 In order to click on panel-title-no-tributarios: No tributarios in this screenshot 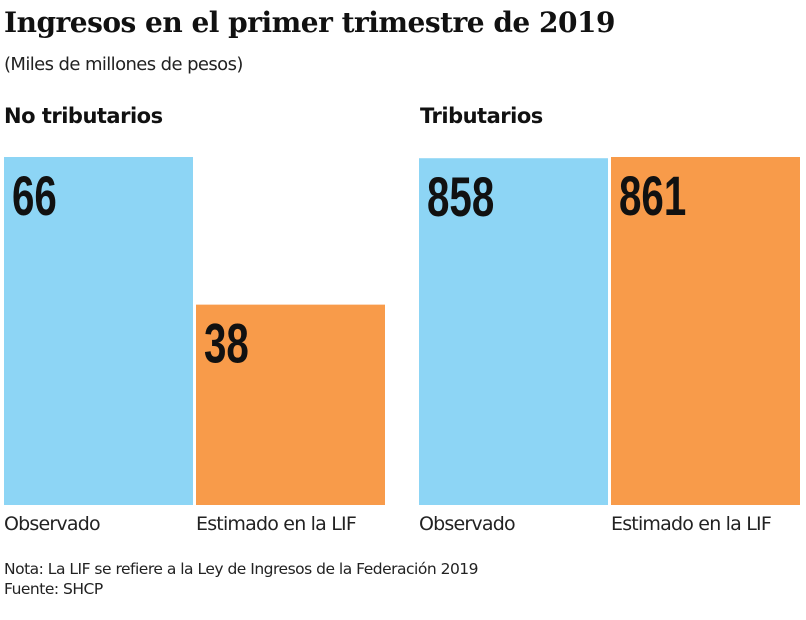, I will do `click(83, 116)`.